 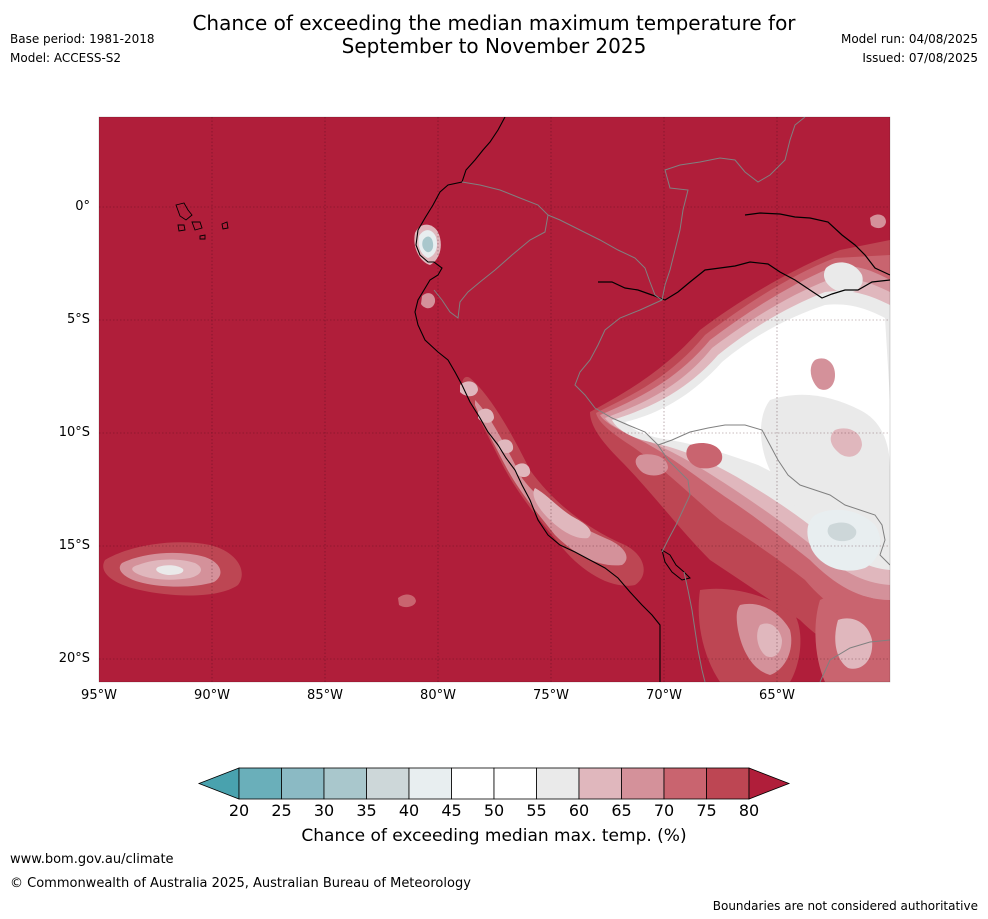 I want to click on contour-65-pocket-d, so click(x=651, y=465).